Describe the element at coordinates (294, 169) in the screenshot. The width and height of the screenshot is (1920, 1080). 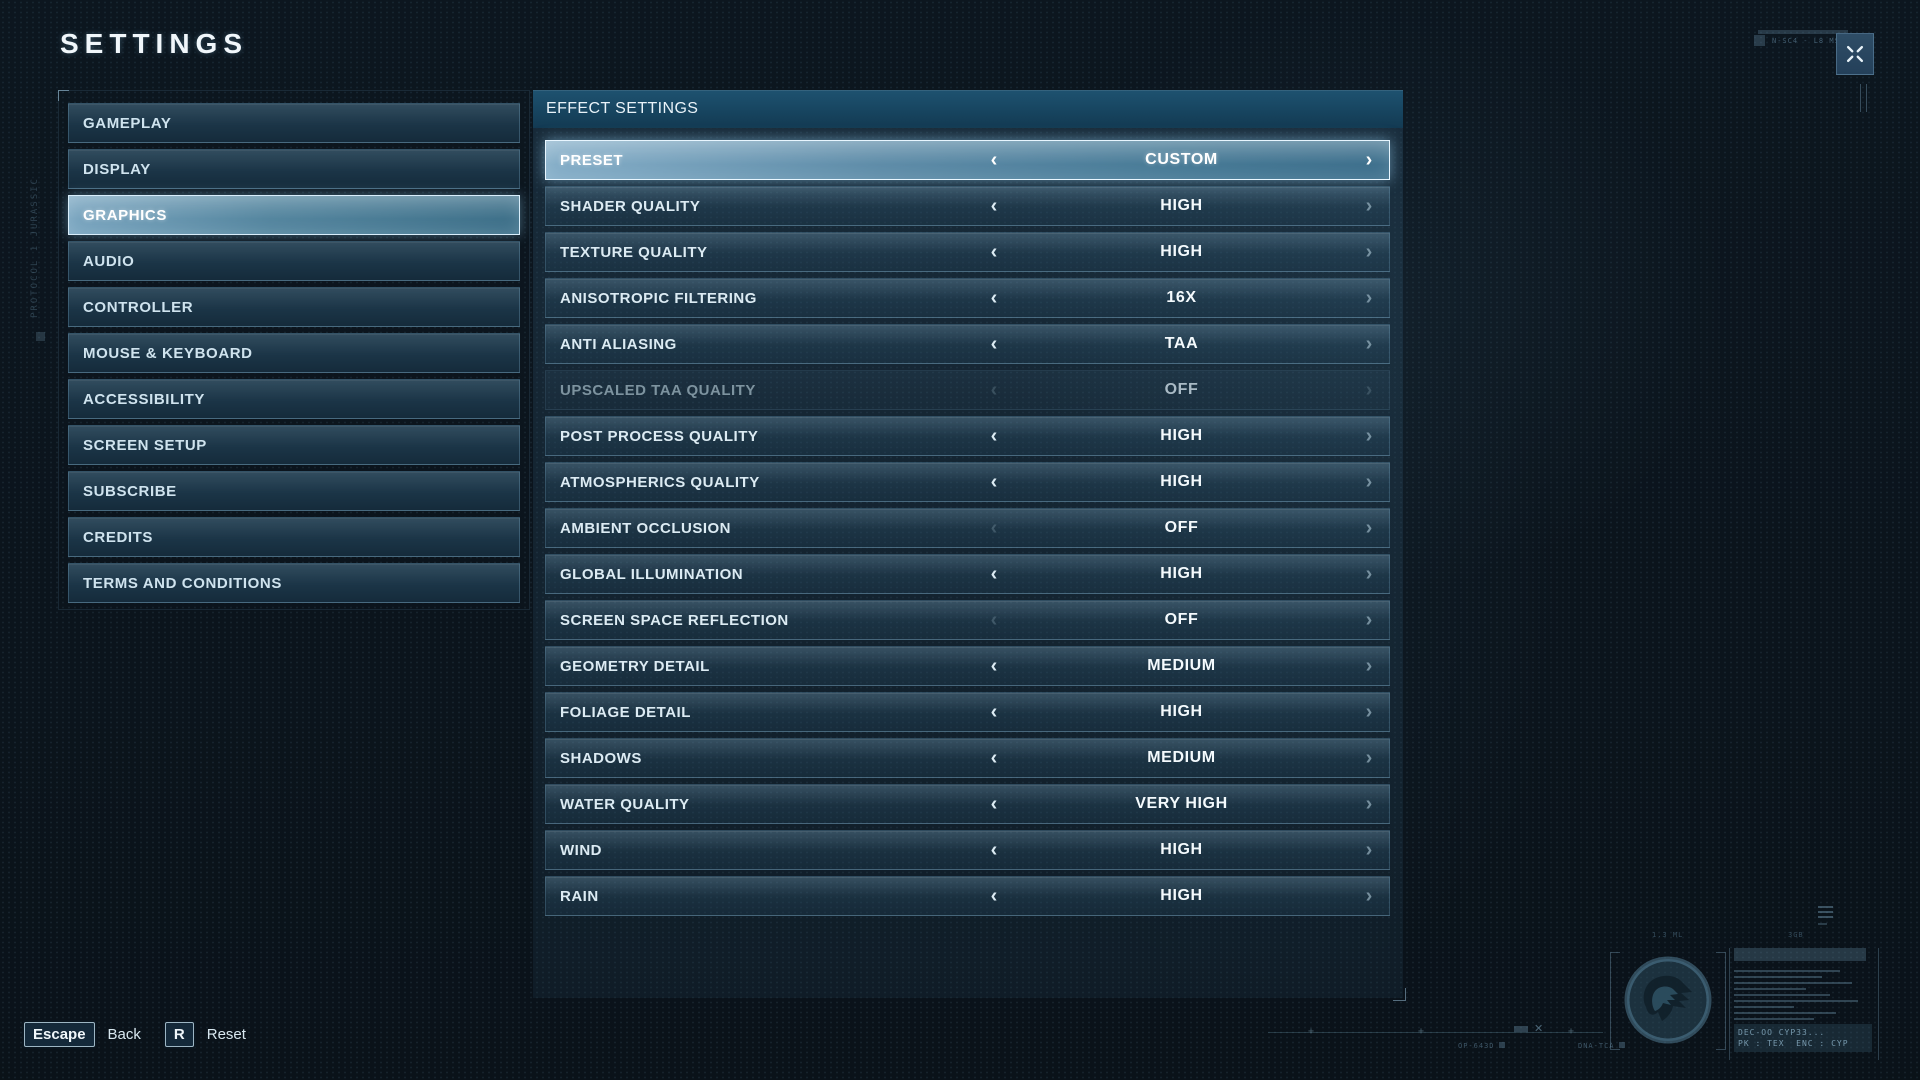
I see `sidebar-item-display: DISPLAY` at that location.